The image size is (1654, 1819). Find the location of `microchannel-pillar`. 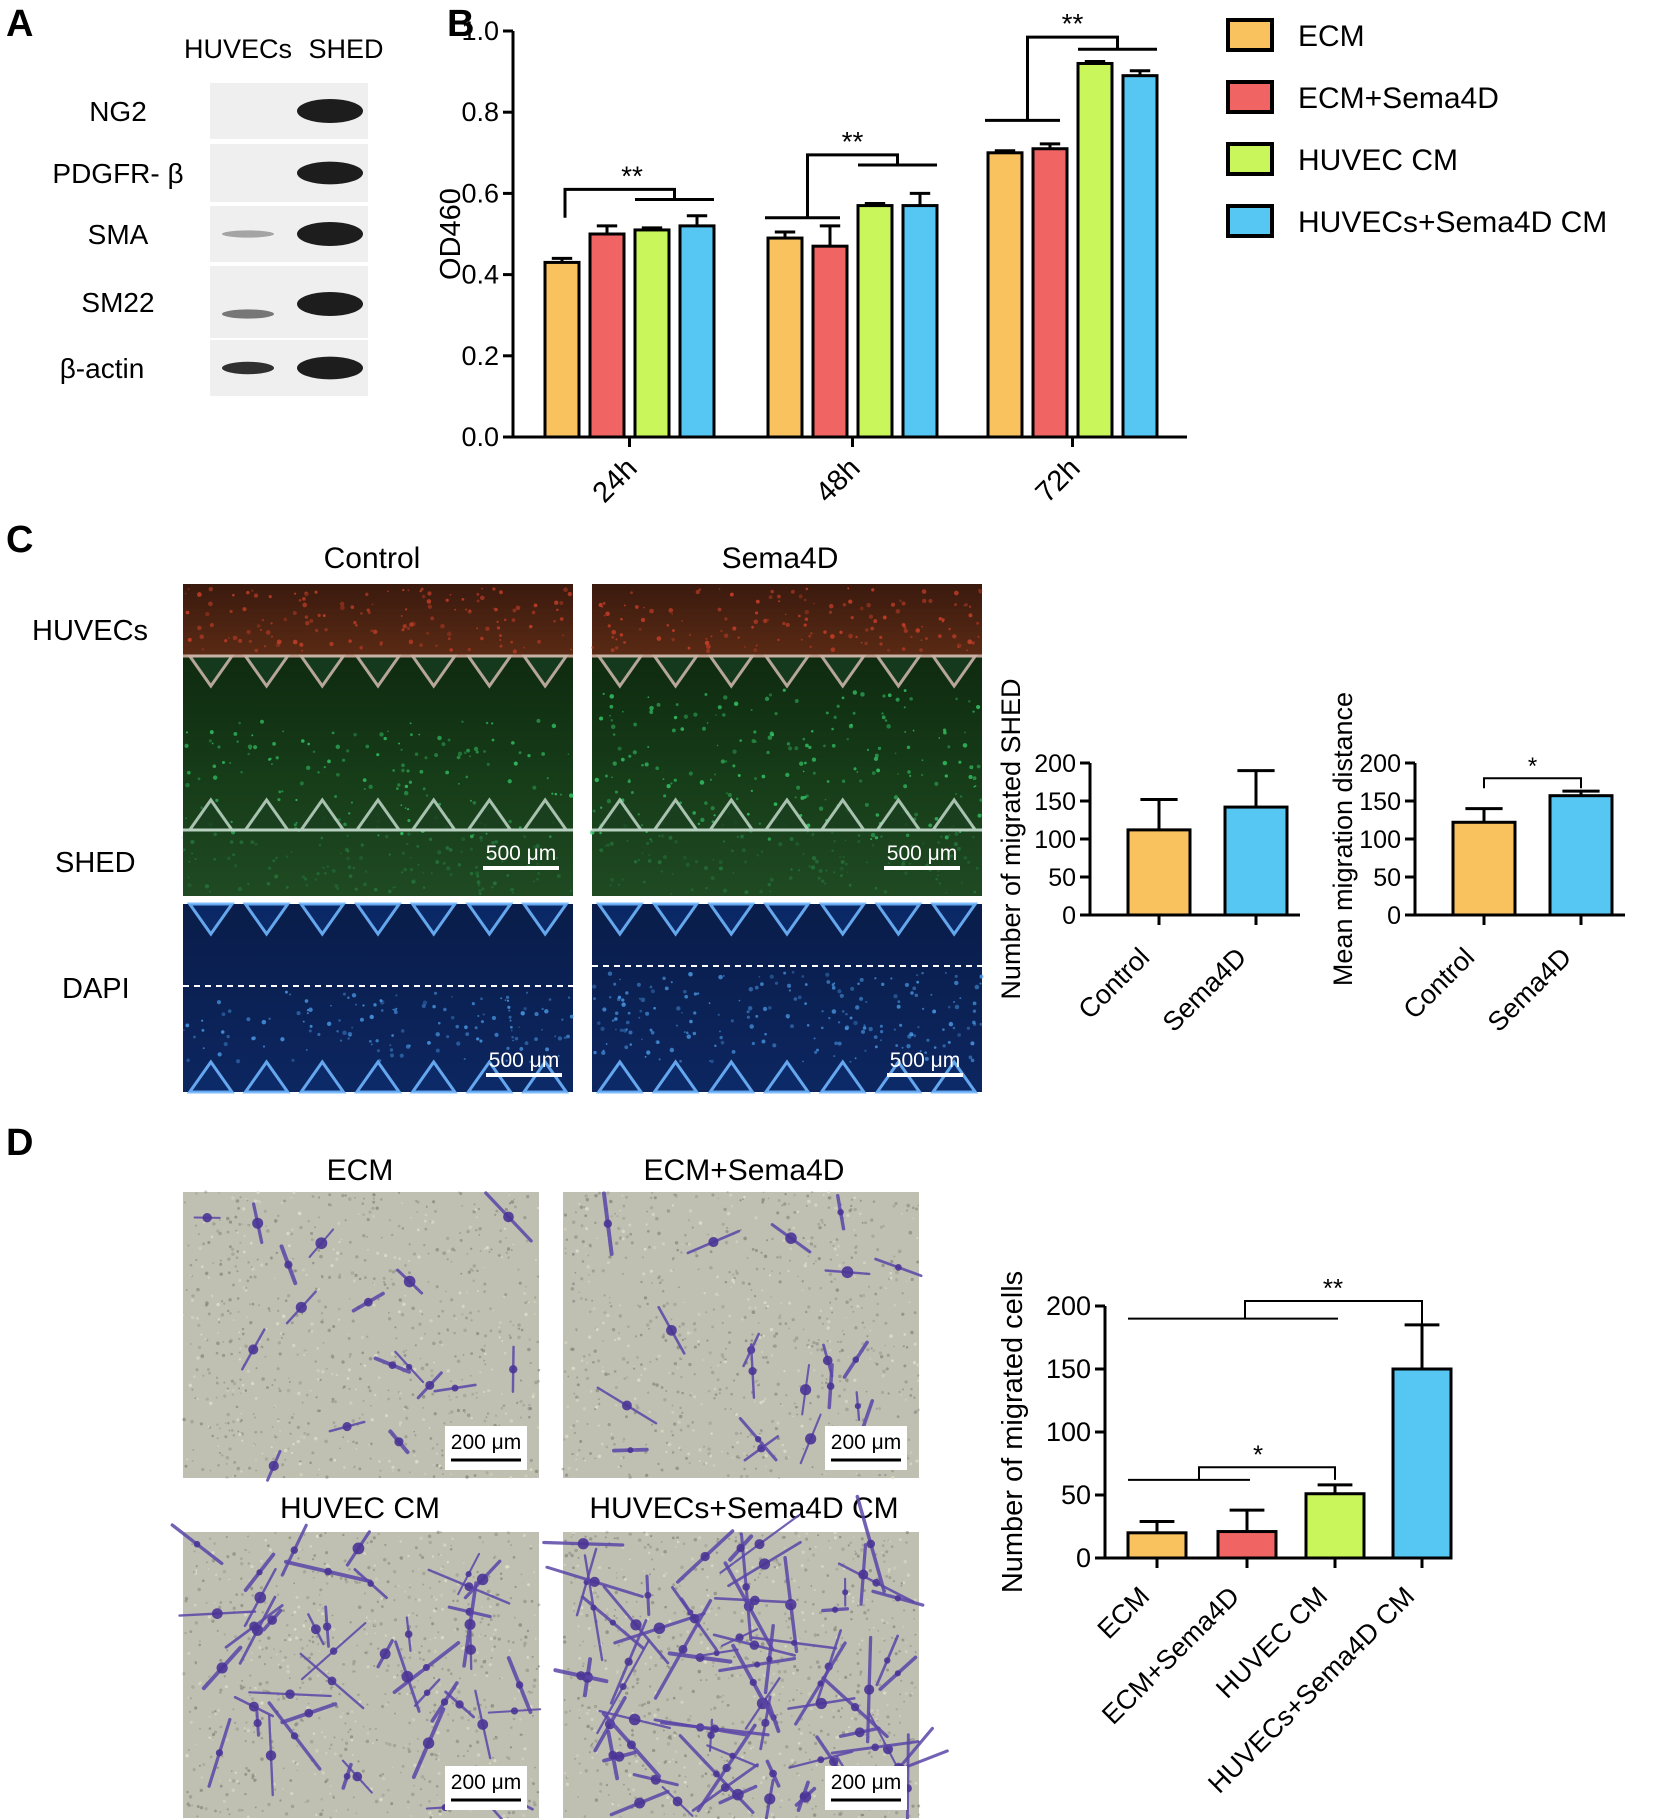

microchannel-pillar is located at coordinates (954, 919).